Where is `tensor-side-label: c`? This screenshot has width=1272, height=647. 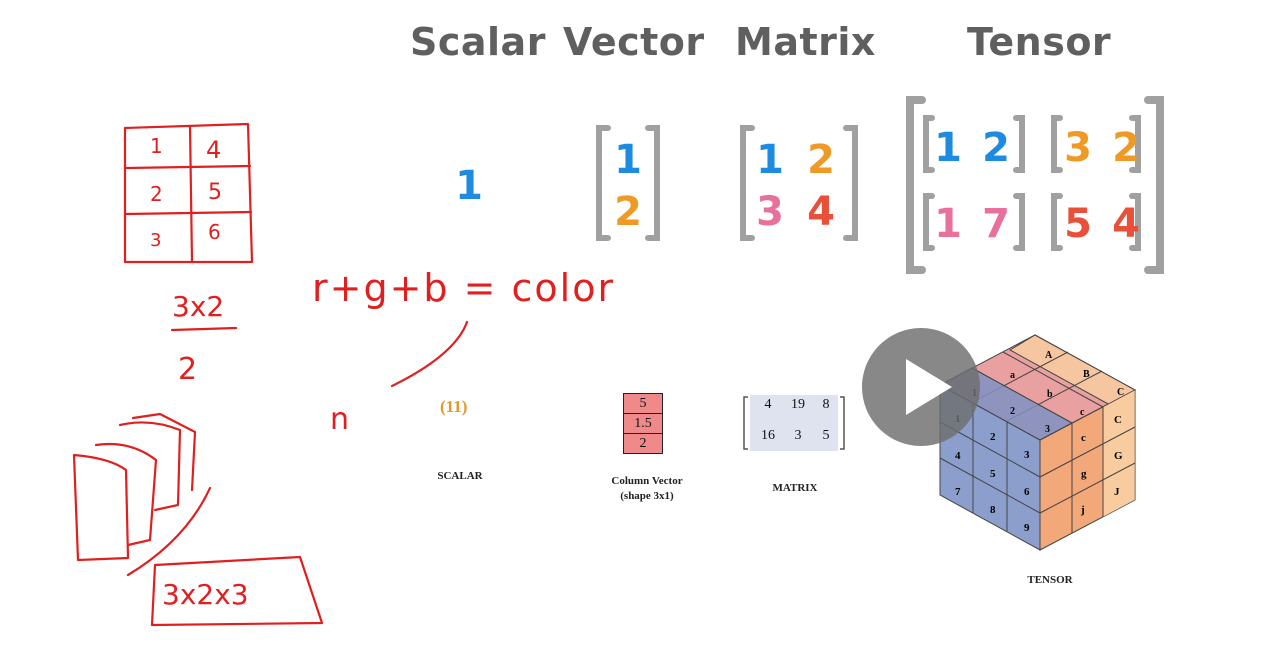 tensor-side-label: c is located at coordinates (1083, 438).